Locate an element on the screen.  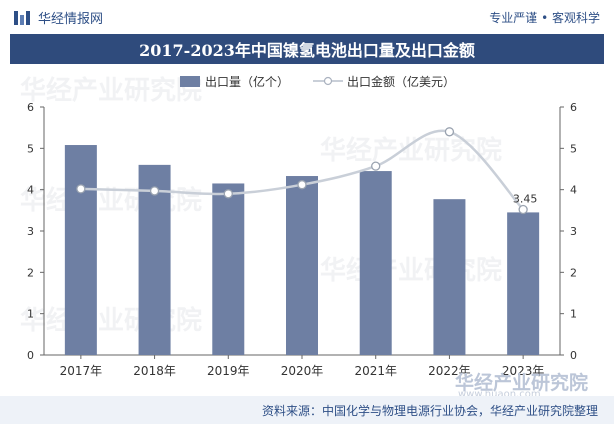
y-left-tick-label: 1 is located at coordinates (30, 314).